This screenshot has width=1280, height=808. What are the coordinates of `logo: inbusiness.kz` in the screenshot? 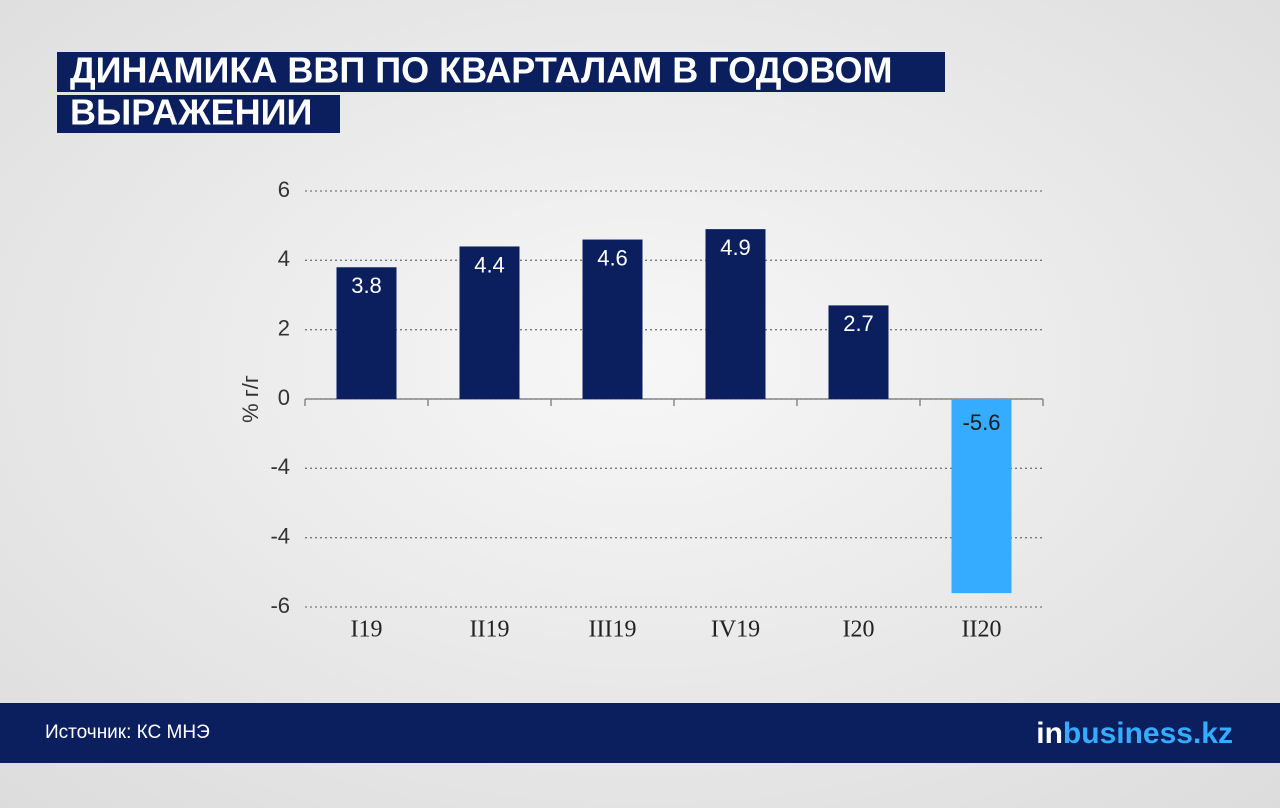 It's located at (1134, 733).